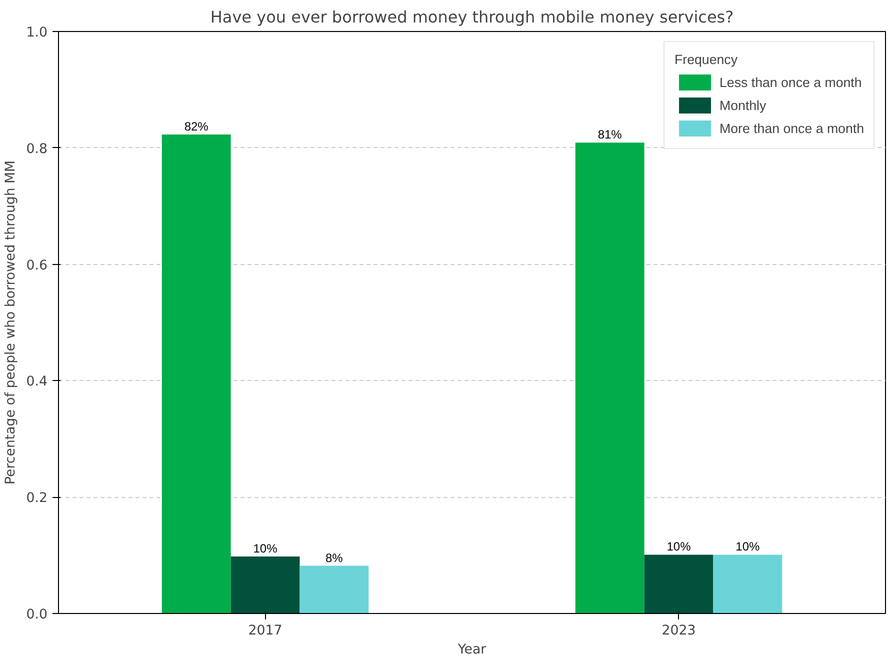 This screenshot has height=666, width=893. I want to click on x-tick-label: 2023, so click(679, 631).